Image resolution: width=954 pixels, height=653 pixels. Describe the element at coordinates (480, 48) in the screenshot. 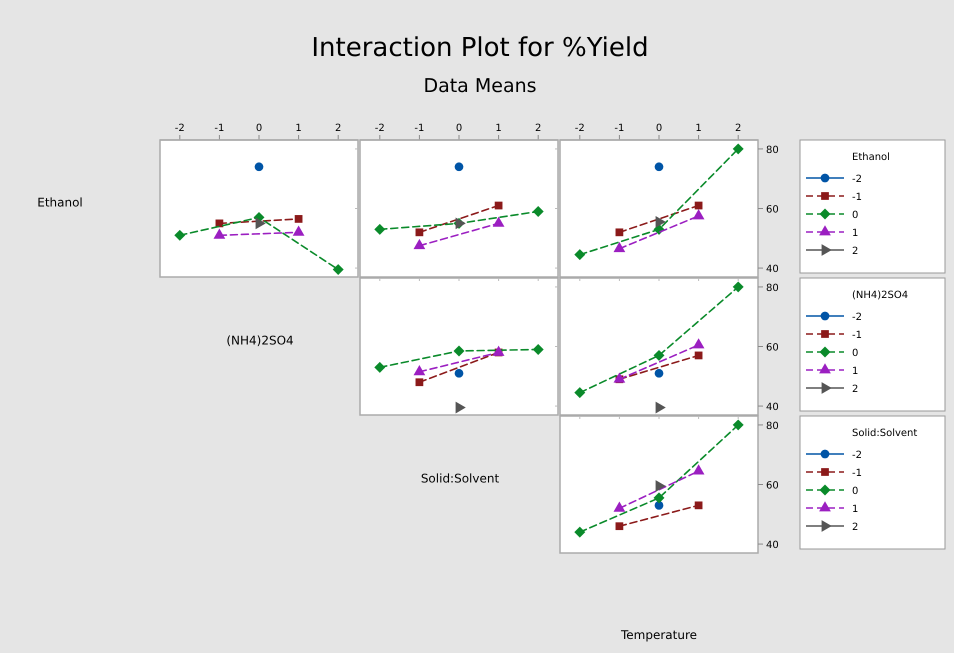

I see `chart-title: Interaction Plot for %Yield` at that location.